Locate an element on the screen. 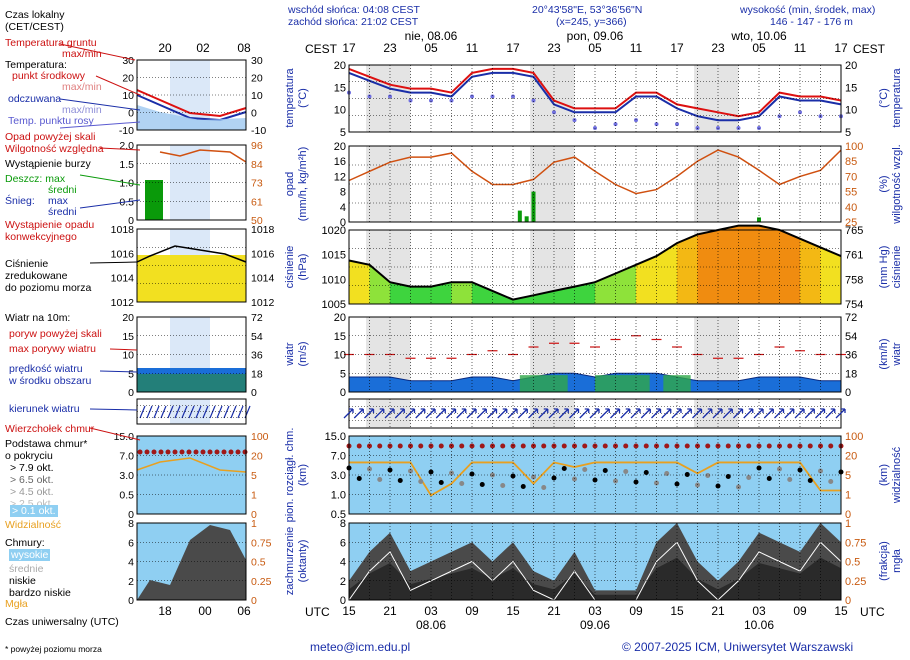  legend-utc-time: Czas uniwersalny (UTC) is located at coordinates (62, 622).